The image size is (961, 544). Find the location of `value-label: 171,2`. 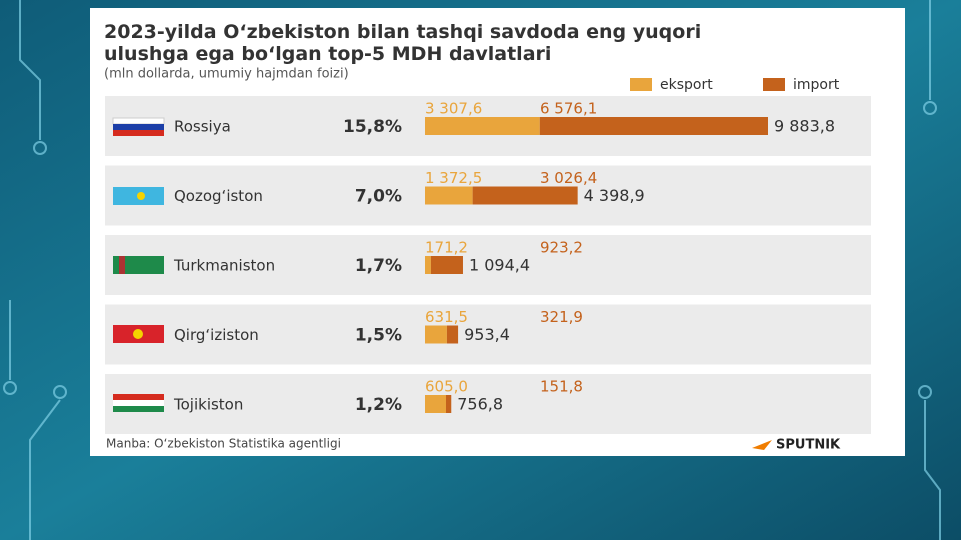

value-label: 171,2 is located at coordinates (446, 248).